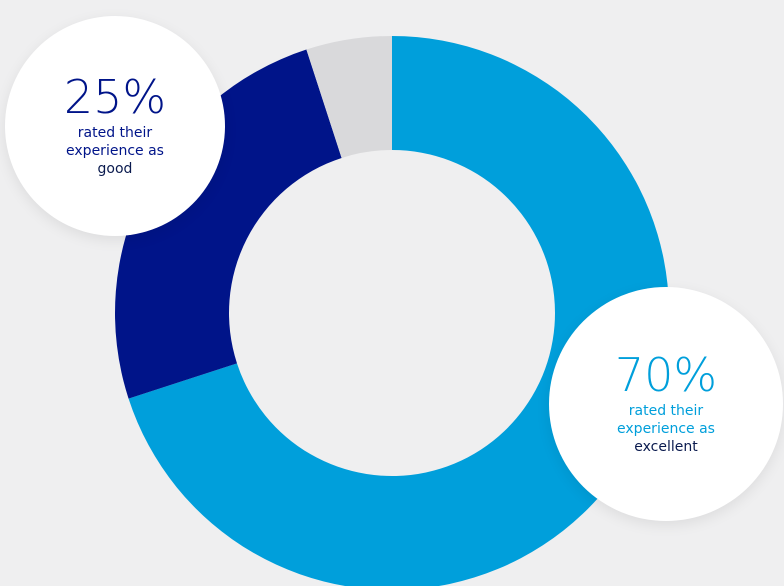 The height and width of the screenshot is (586, 784). Describe the element at coordinates (666, 447) in the screenshot. I see `callout-excellent-rating: excellent` at that location.